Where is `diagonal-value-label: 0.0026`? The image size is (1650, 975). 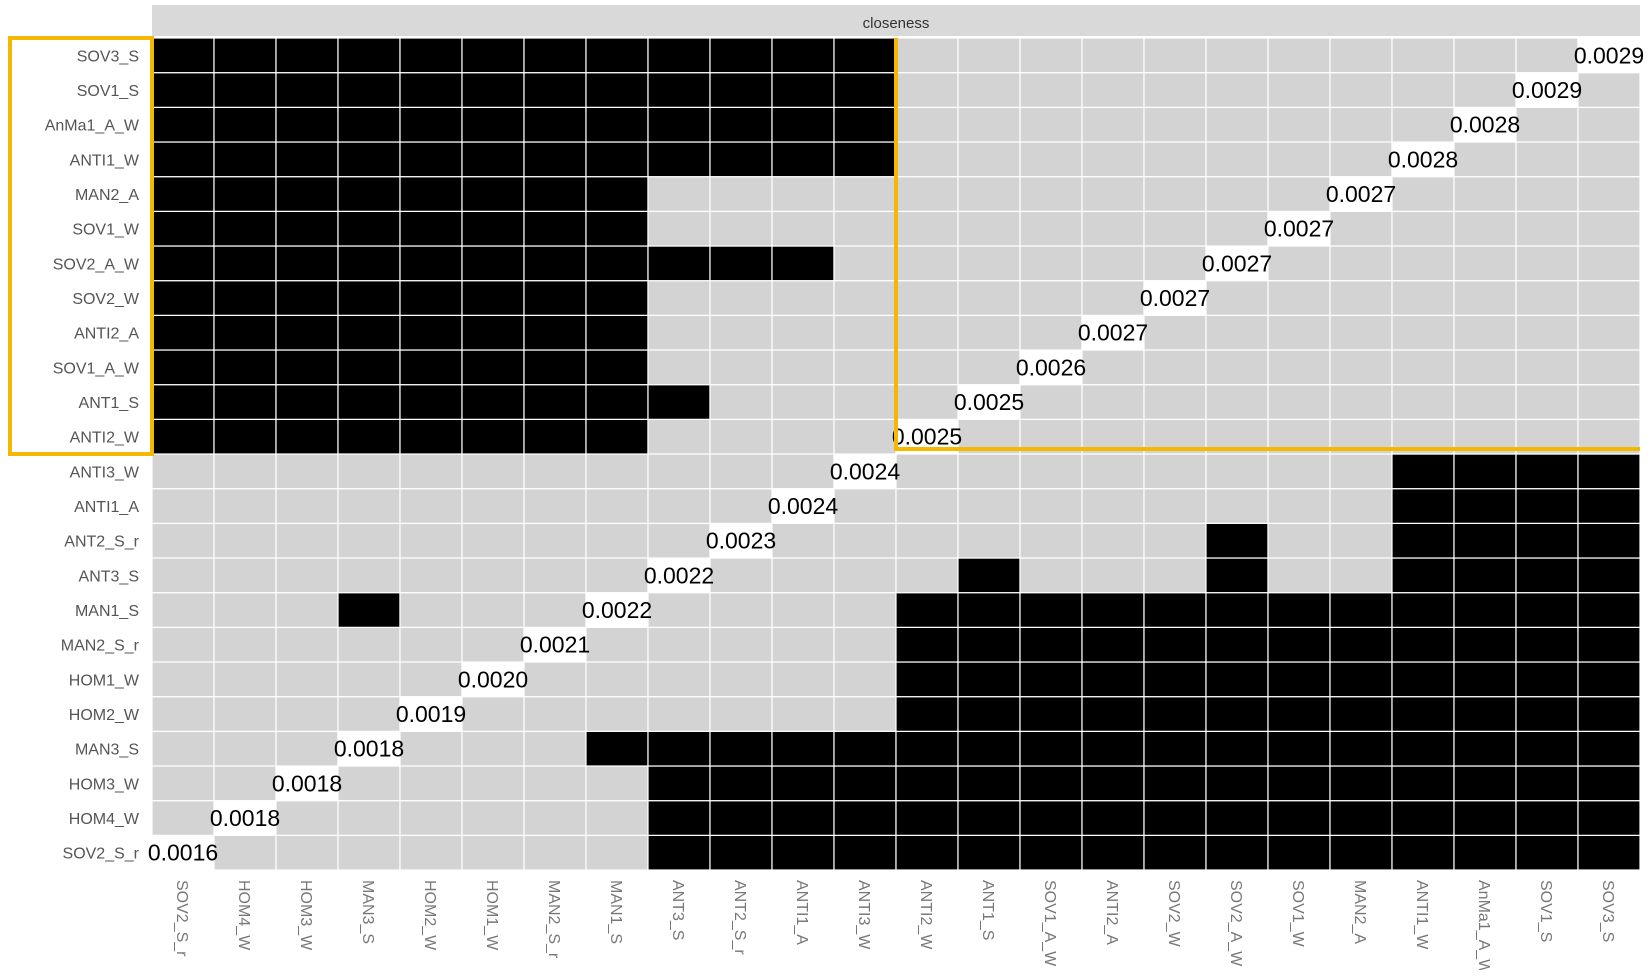 diagonal-value-label: 0.0026 is located at coordinates (1051, 367).